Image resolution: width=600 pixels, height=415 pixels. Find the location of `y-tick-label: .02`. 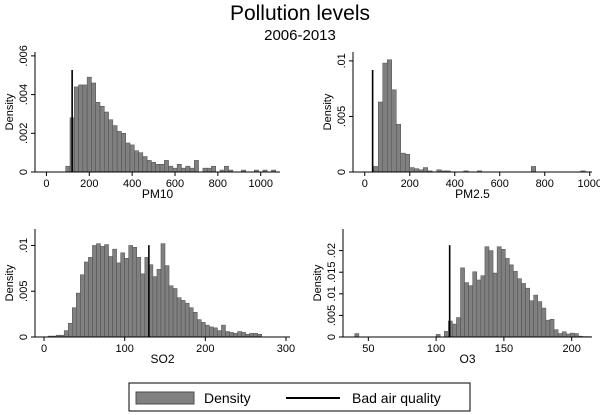

y-tick-label: .02 is located at coordinates (332, 250).